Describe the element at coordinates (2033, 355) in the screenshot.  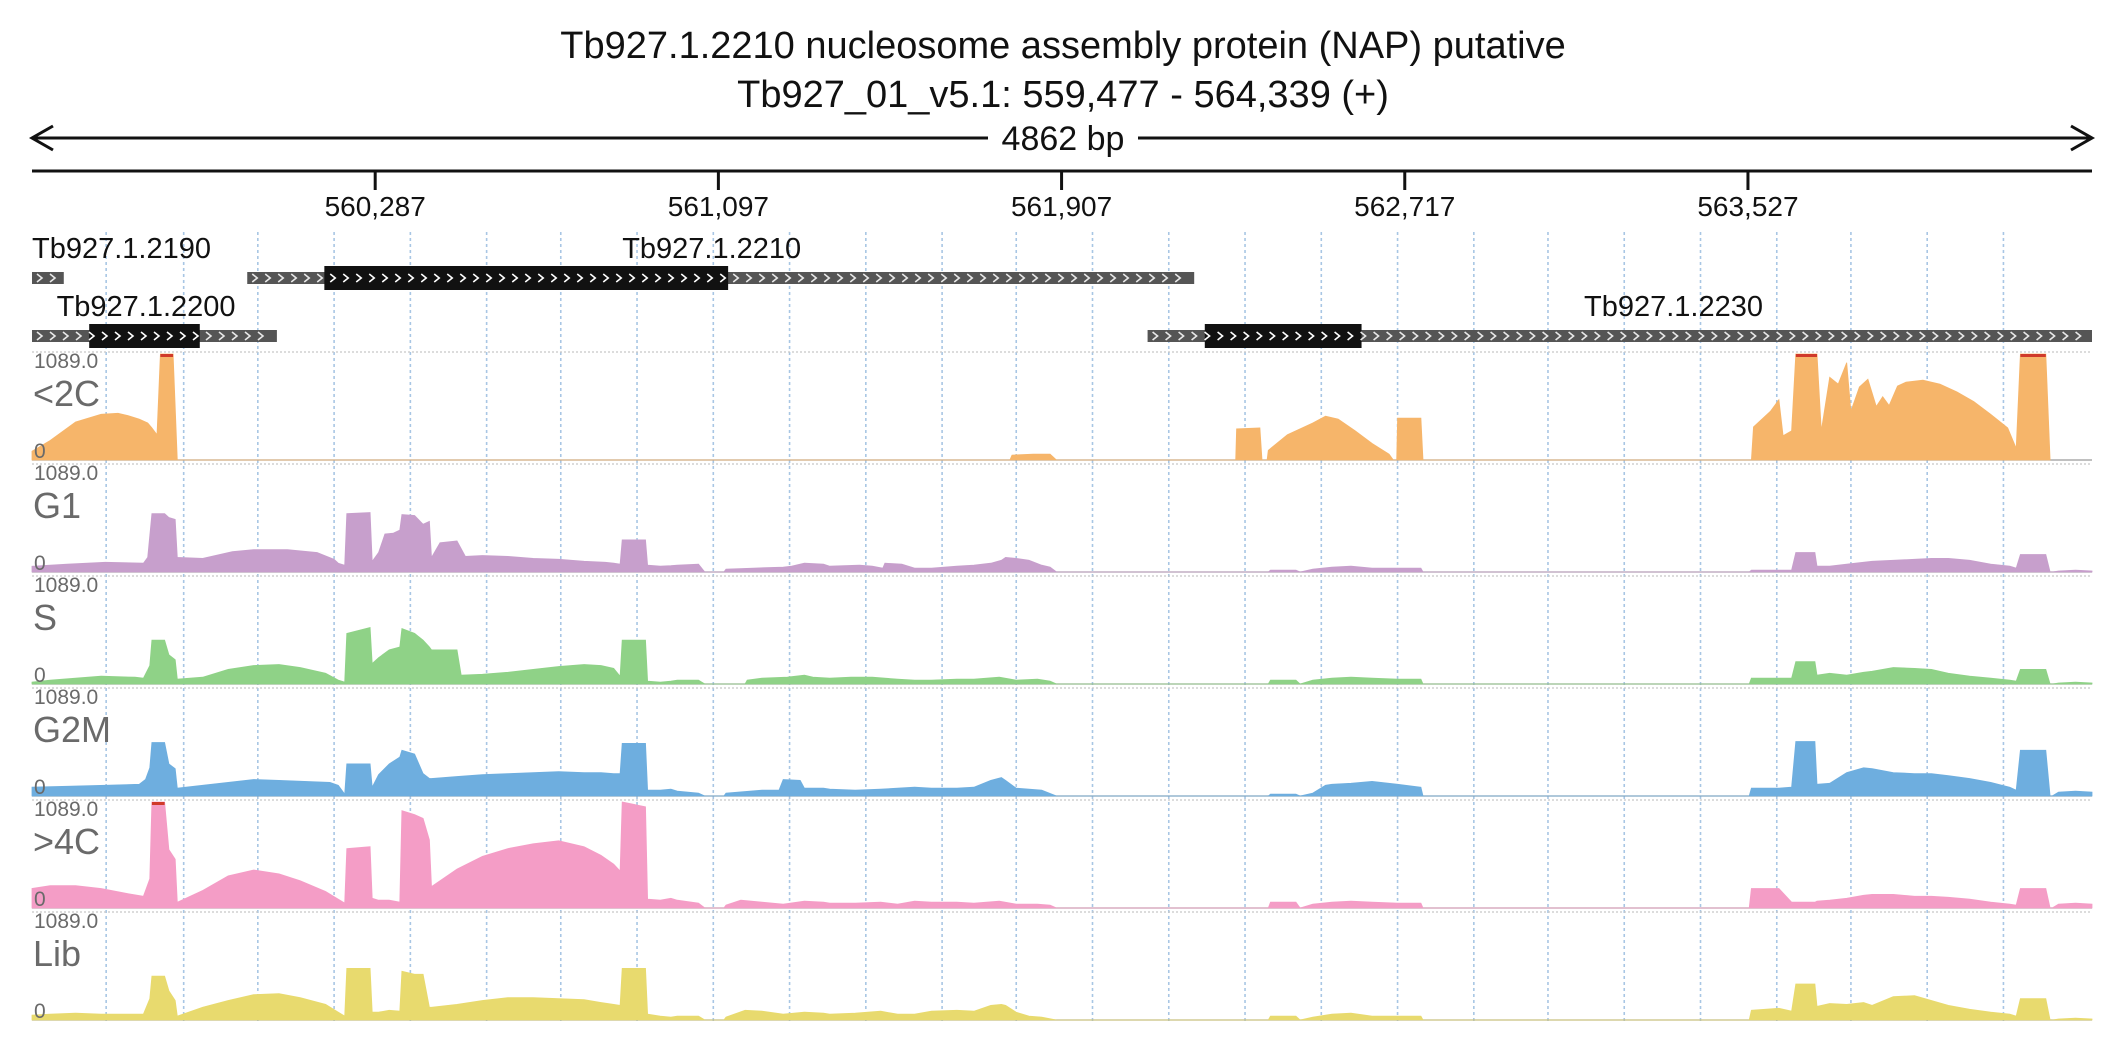
I see `clip-marker` at that location.